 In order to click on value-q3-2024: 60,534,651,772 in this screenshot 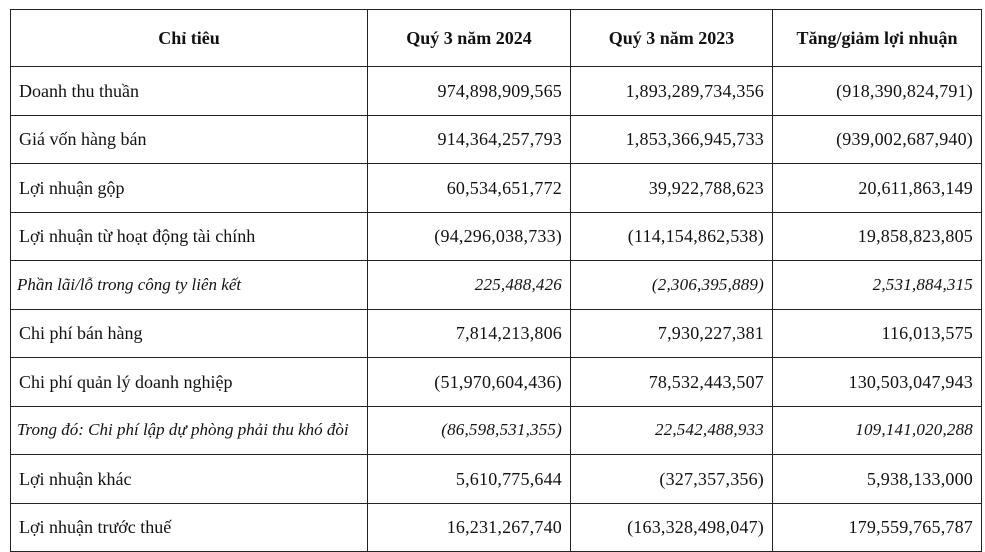, I will do `click(469, 188)`.